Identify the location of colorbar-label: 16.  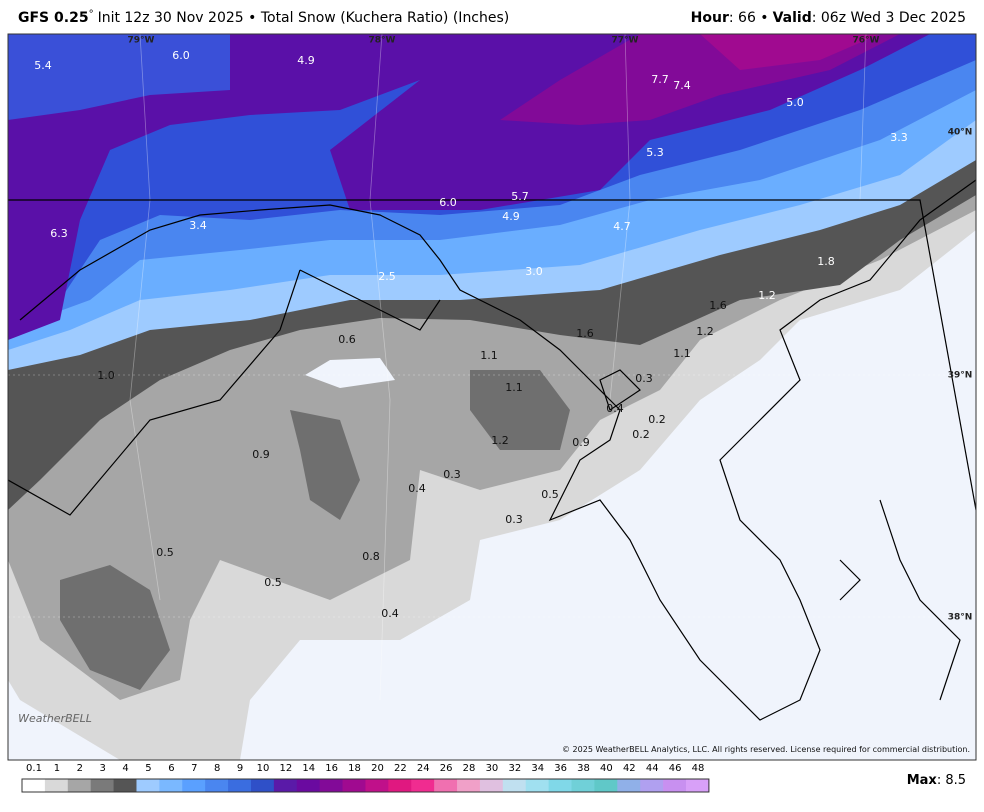
(331, 768).